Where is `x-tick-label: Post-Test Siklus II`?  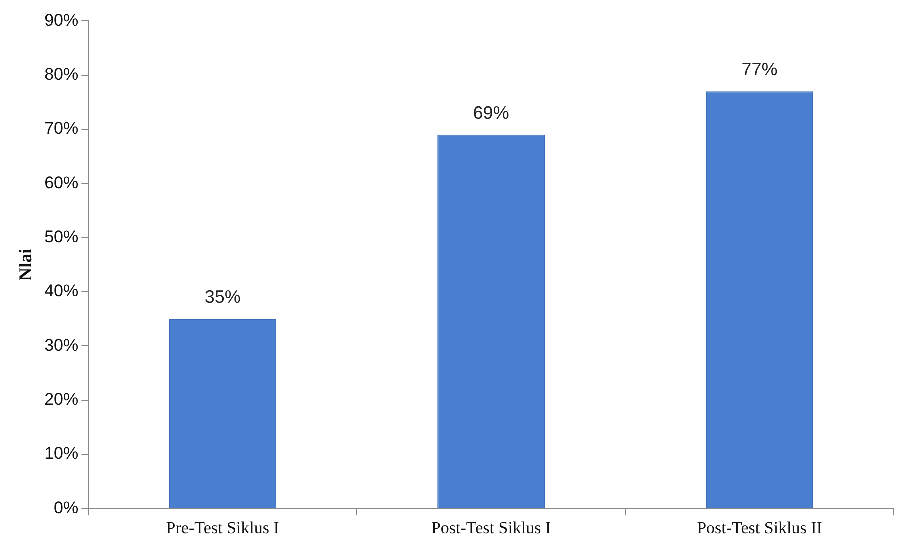
x-tick-label: Post-Test Siklus II is located at coordinates (760, 528).